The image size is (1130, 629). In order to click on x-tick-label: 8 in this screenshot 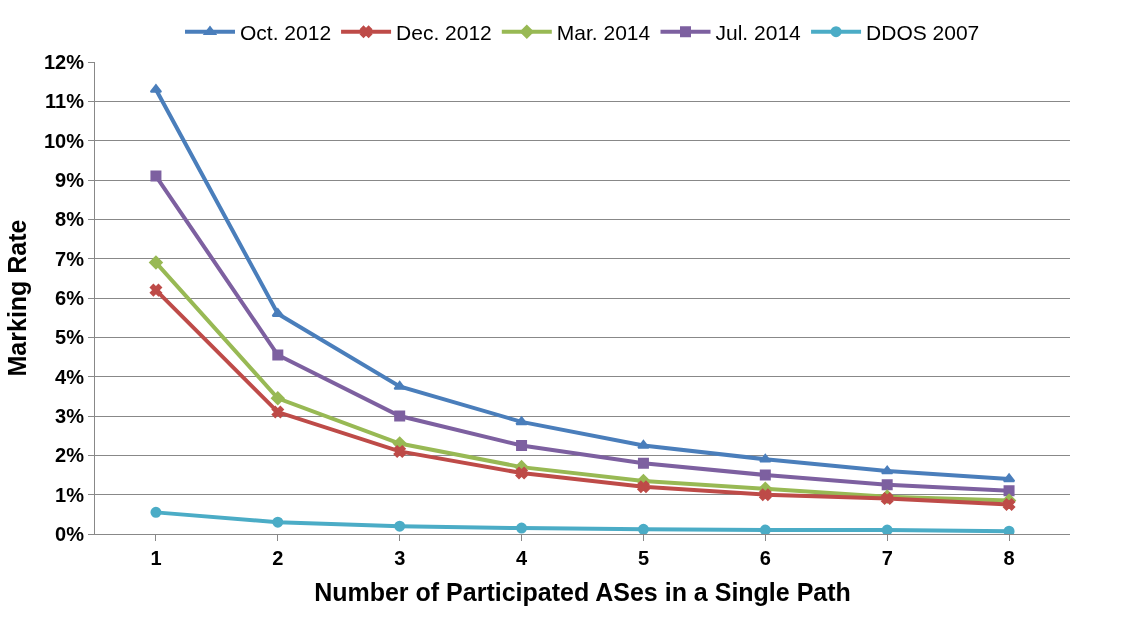, I will do `click(1009, 558)`.